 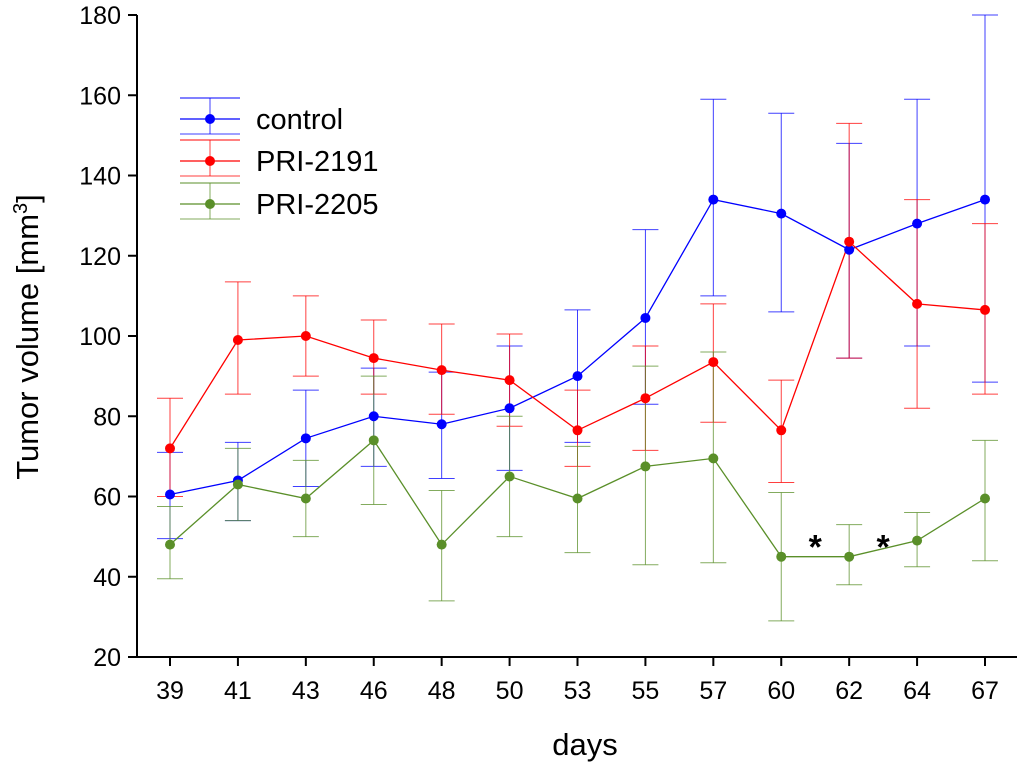 What do you see at coordinates (100, 177) in the screenshot?
I see `y-tick-label: 140` at bounding box center [100, 177].